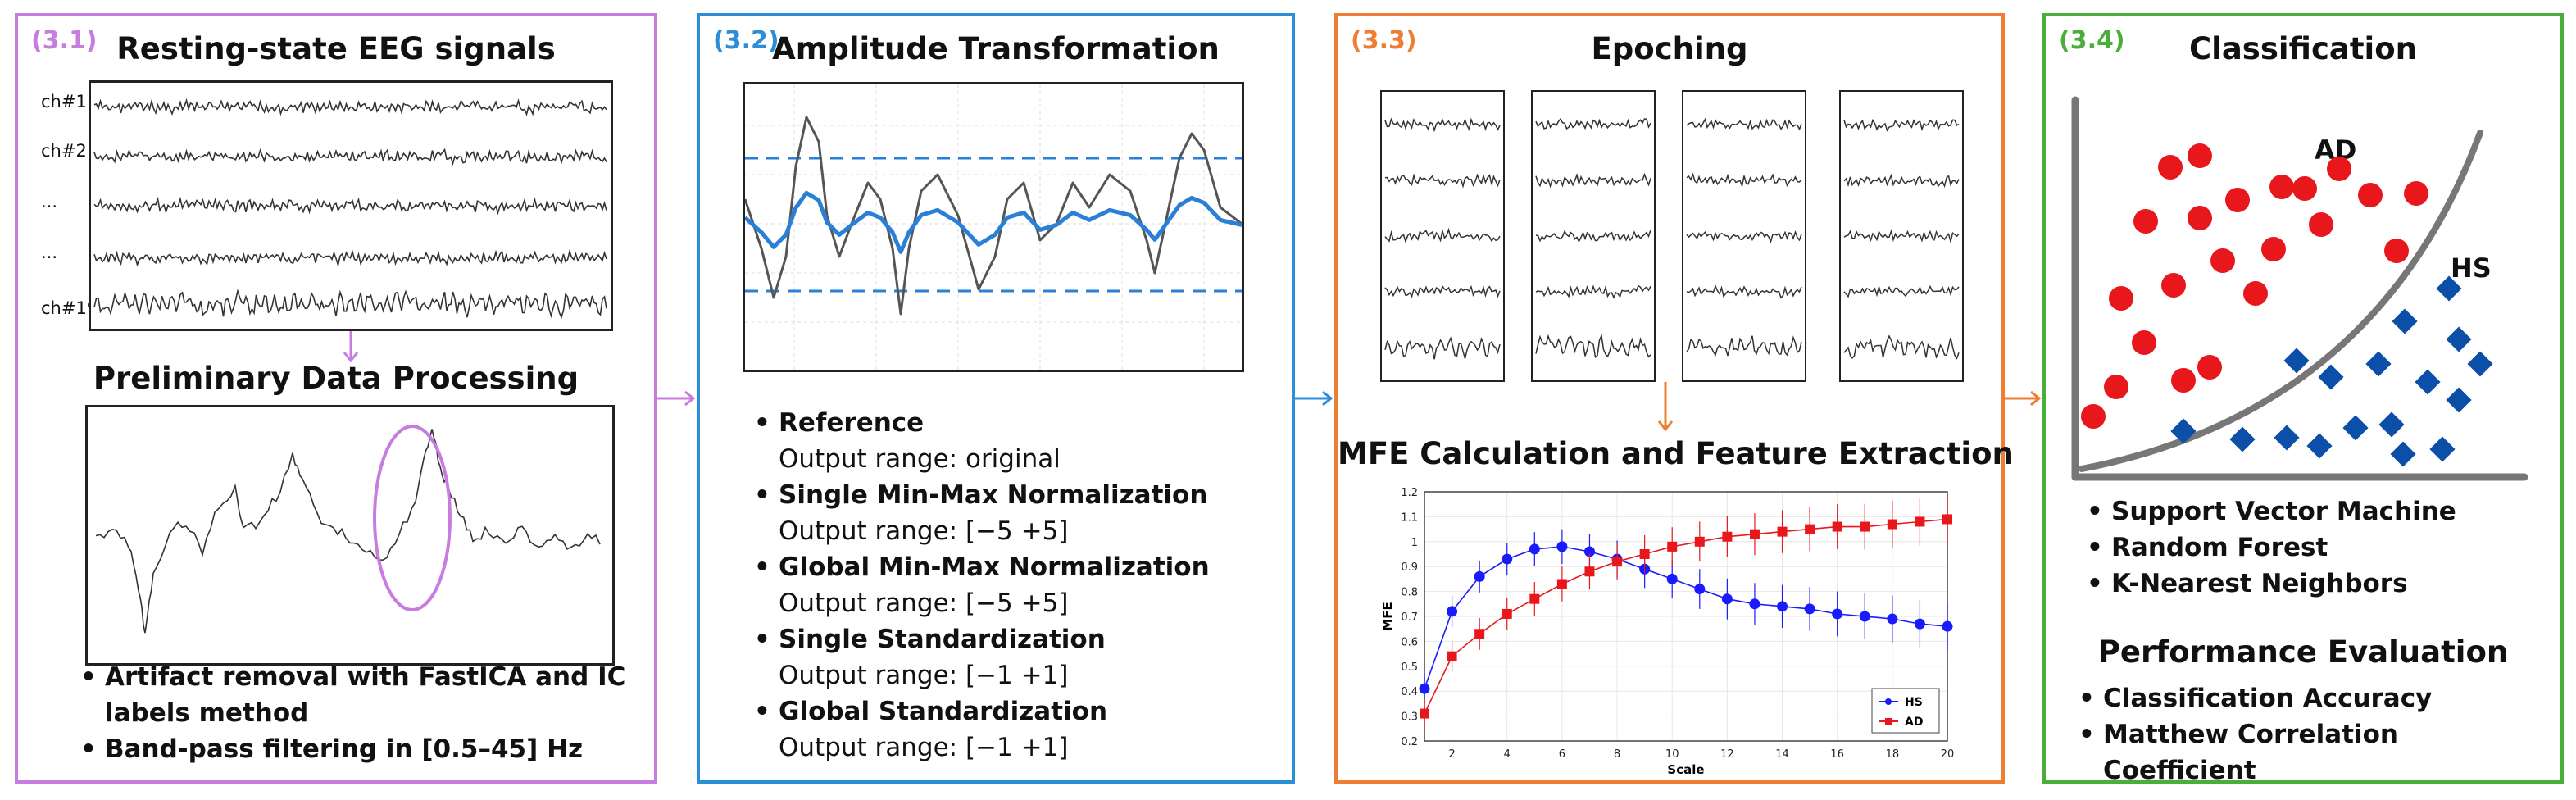 This screenshot has width=2576, height=800. I want to click on method-name: Reference, so click(1017, 423).